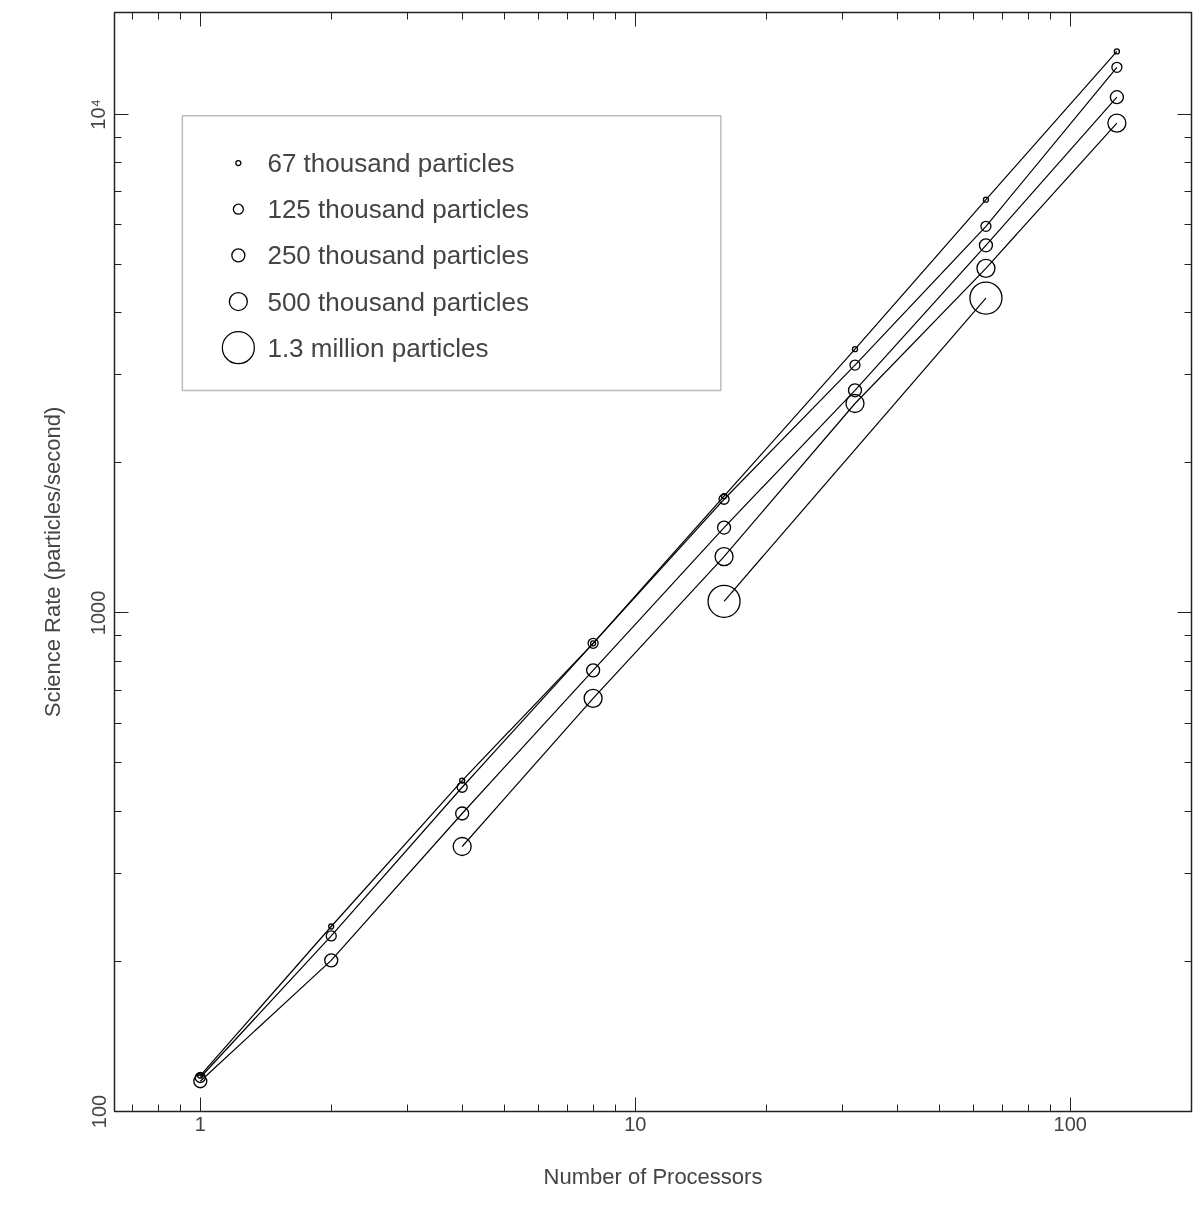  What do you see at coordinates (398, 255) in the screenshot?
I see `legend-label: 250 thousand particles` at bounding box center [398, 255].